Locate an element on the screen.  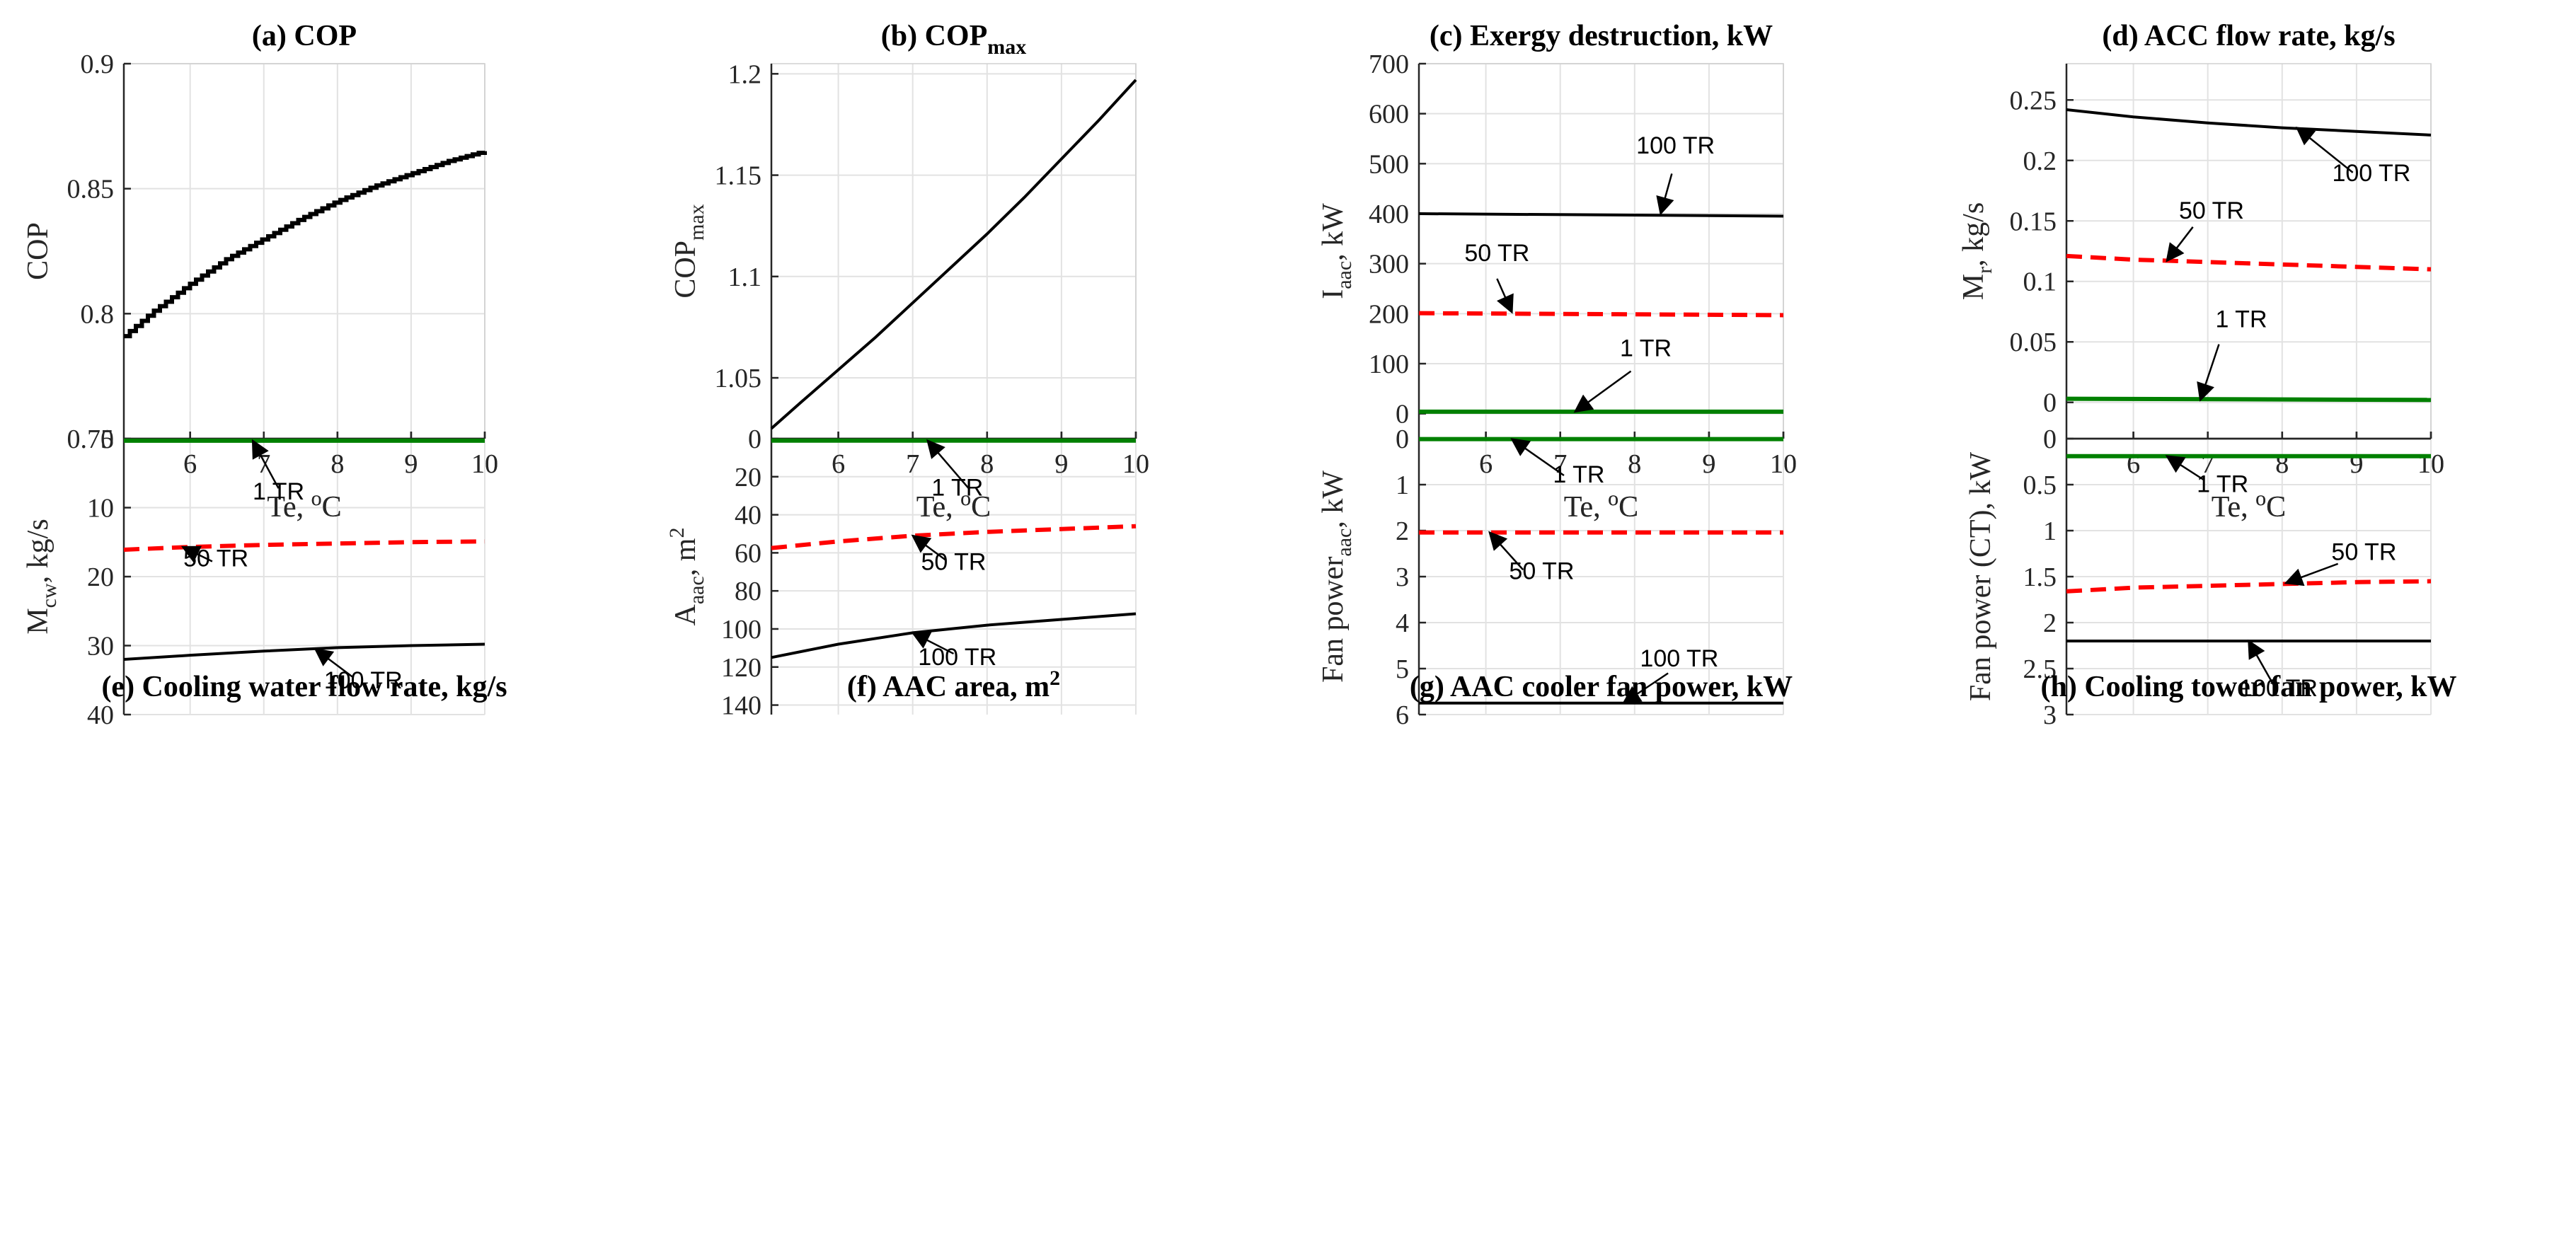
chart-title: (e) Cooling water flow rate, kg/s is located at coordinates (304, 687).